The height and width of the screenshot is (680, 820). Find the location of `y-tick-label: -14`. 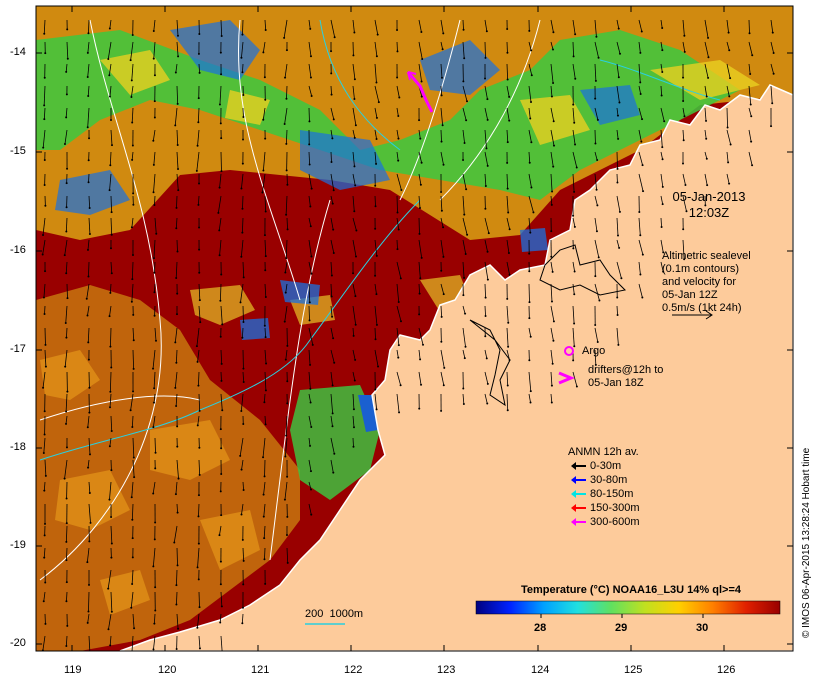

y-tick-label: -14 is located at coordinates (18, 52).